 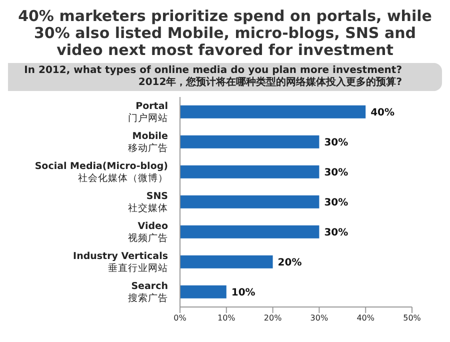 I want to click on y-tick-label: Portal 门户网站, so click(x=148, y=112).